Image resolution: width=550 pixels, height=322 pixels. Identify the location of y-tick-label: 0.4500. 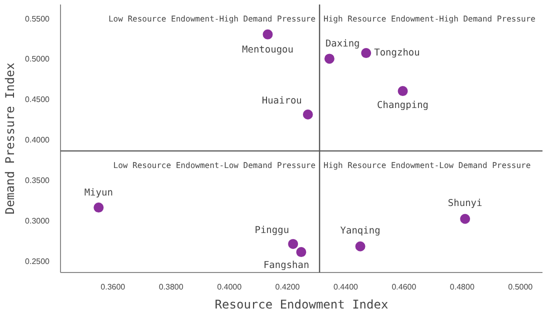
(37, 99).